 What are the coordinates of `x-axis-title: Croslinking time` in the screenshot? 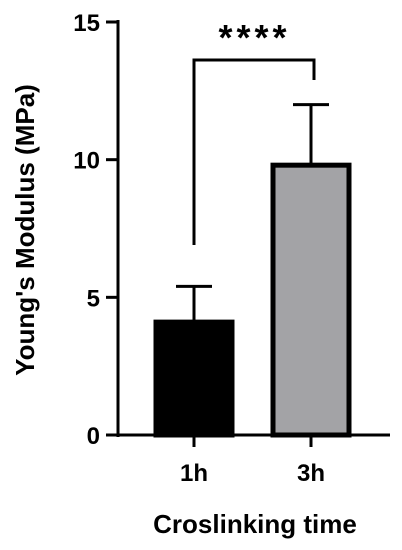 It's located at (255, 524).